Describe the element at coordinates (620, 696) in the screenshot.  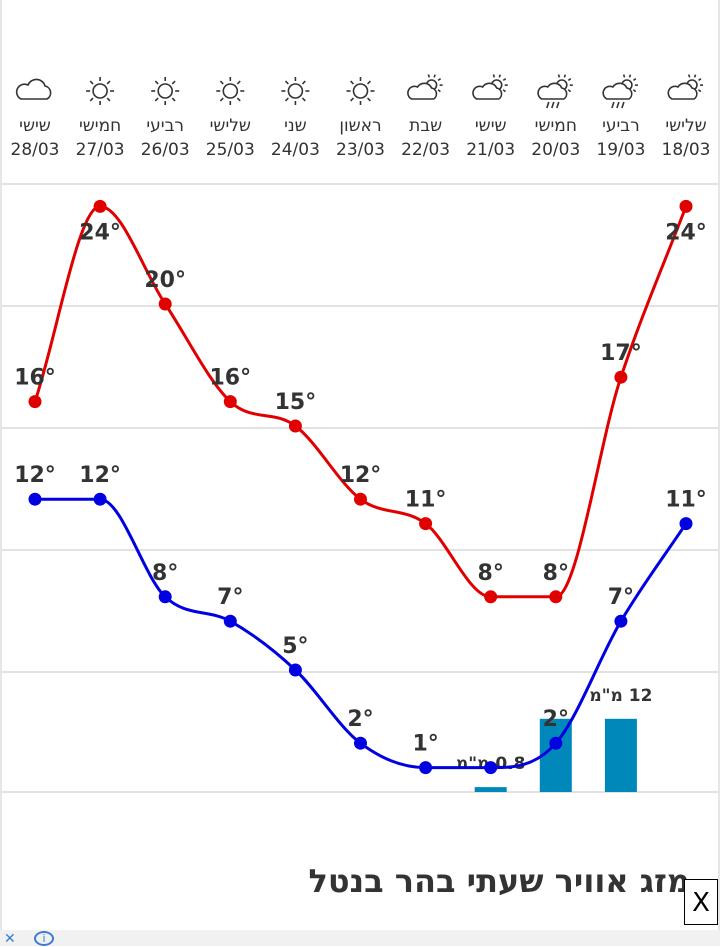
I see `precip-label: 12 מ"מ` at that location.